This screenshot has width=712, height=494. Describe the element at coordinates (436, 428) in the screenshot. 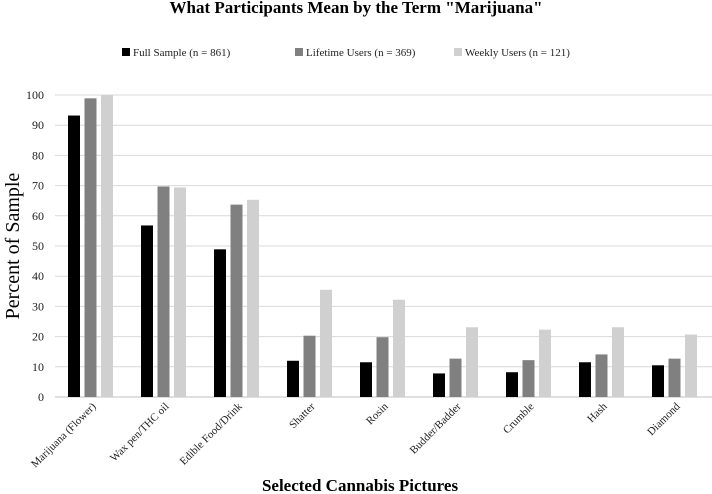

I see `x-tick-label: Budder/Badder` at that location.